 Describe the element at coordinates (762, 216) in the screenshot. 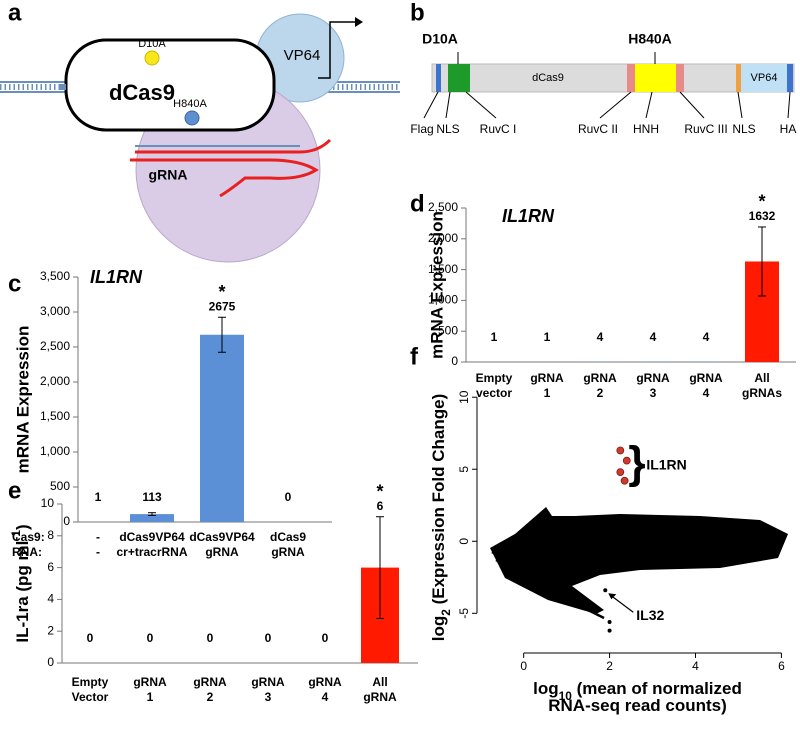

I see `value-label: 1632` at that location.